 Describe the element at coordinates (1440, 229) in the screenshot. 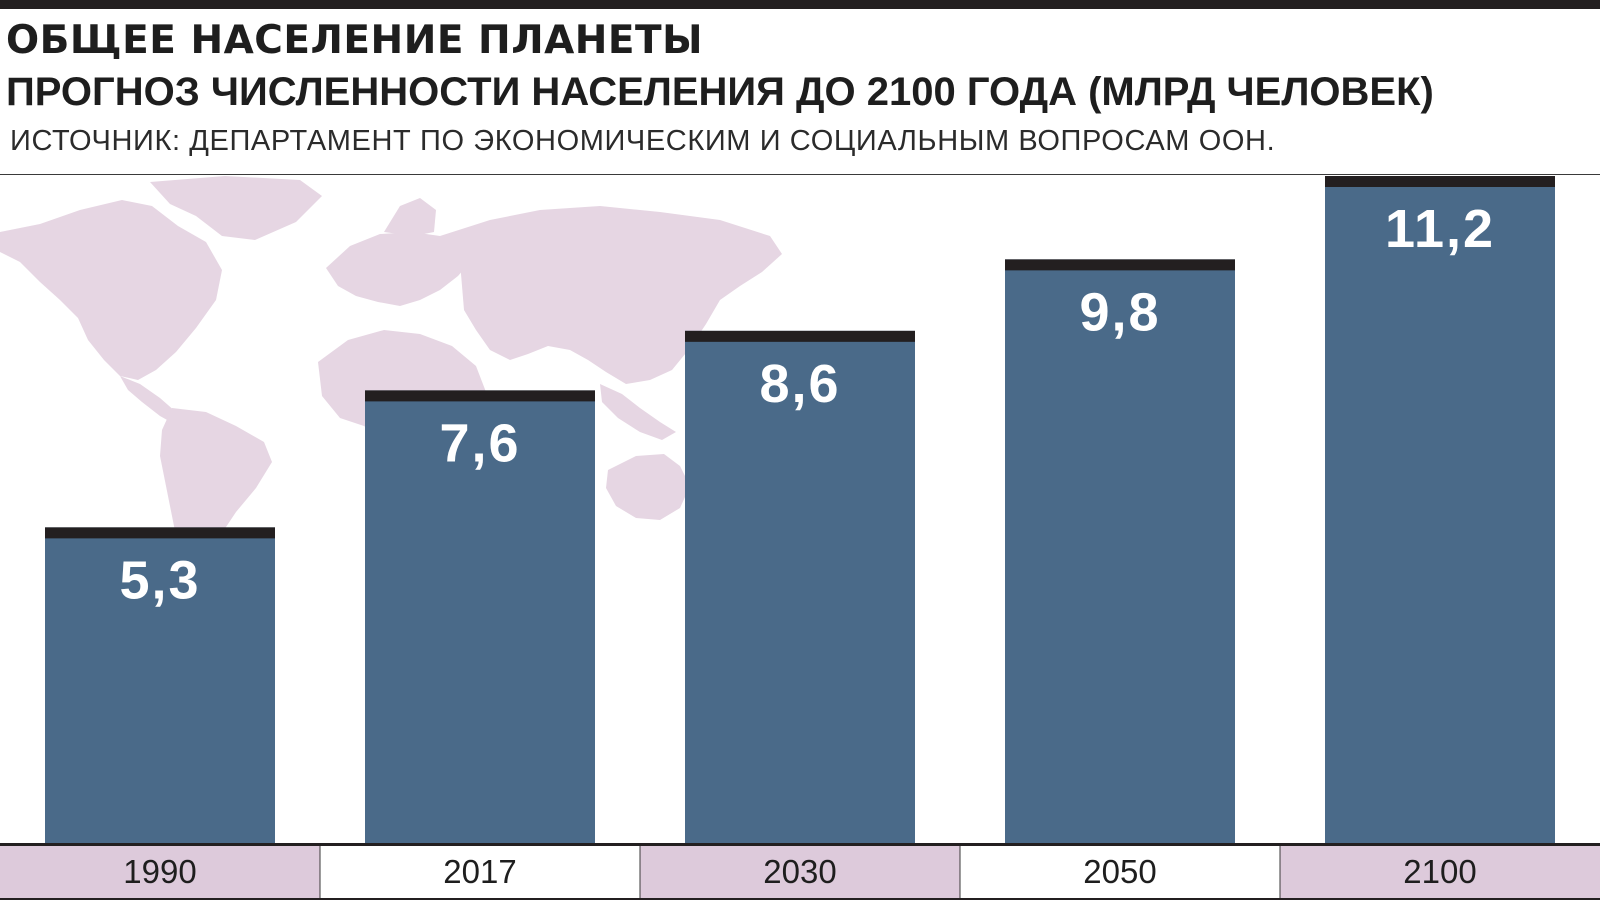

I see `bar-value-label: 11,2` at that location.